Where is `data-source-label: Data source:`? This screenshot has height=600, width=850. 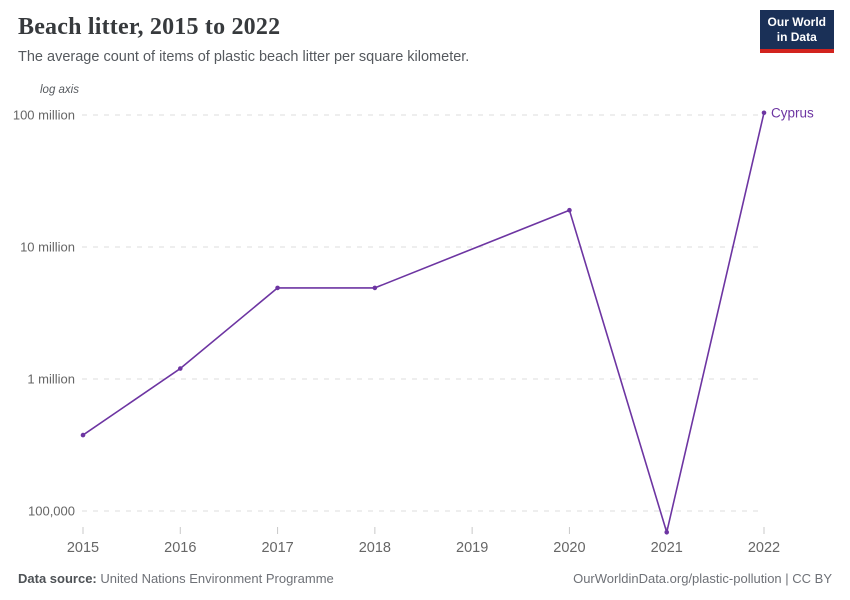
data-source-label: Data source: is located at coordinates (57, 578).